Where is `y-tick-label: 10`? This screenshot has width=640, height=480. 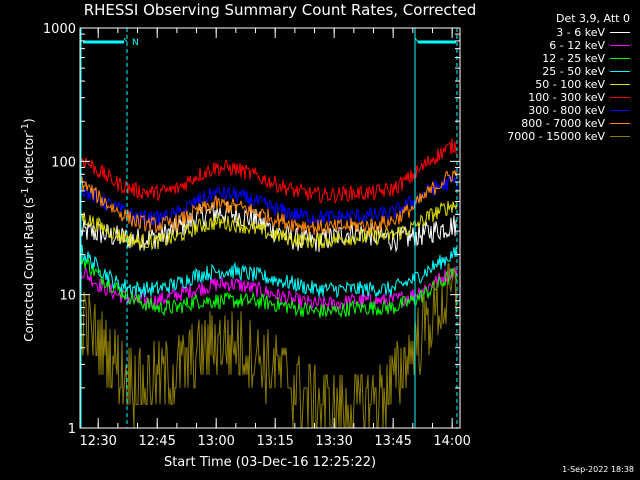
y-tick-label: 10 is located at coordinates (67, 296).